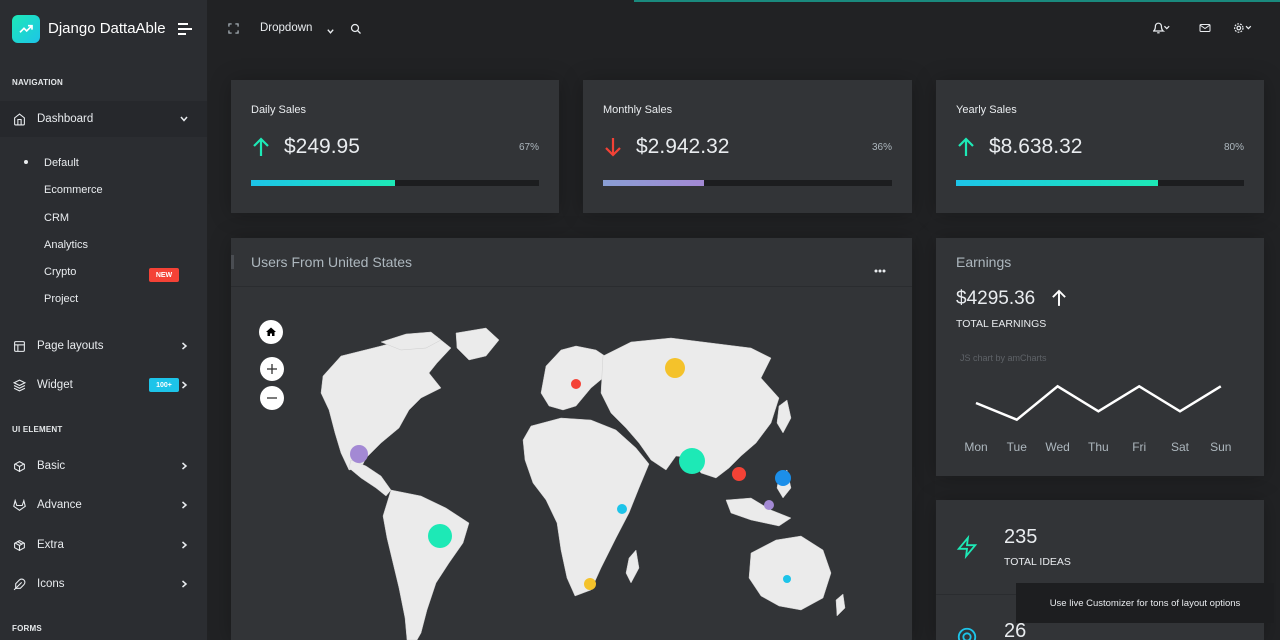 This screenshot has height=640, width=1280. I want to click on package-icon, so click(19, 545).